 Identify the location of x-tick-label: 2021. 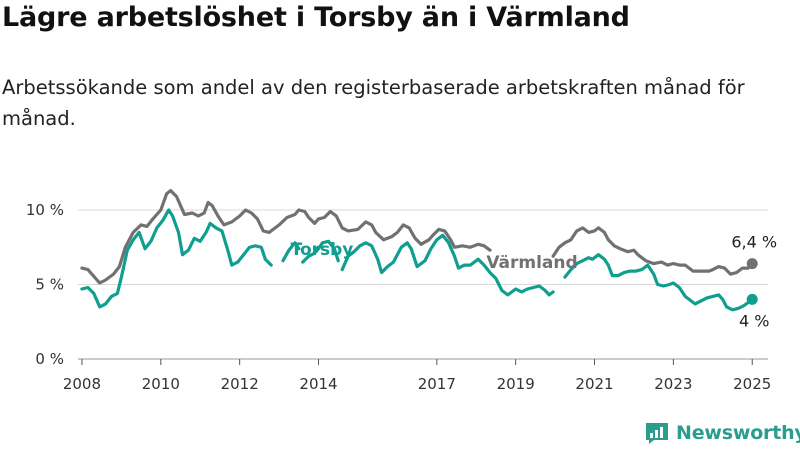
(594, 384).